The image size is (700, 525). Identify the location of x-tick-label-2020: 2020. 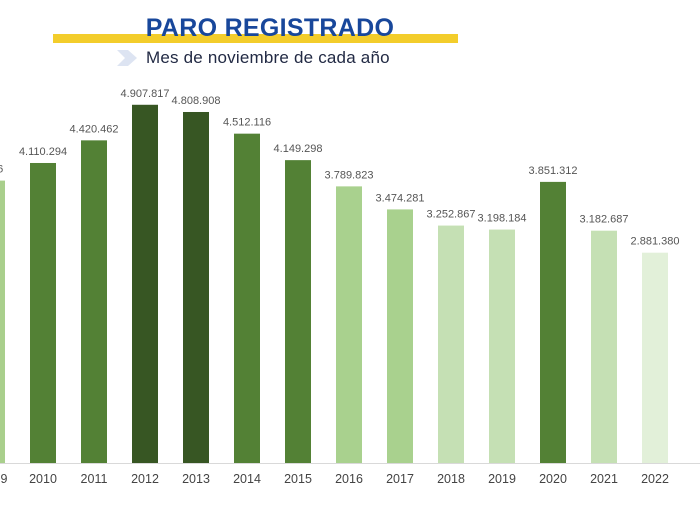
(553, 479).